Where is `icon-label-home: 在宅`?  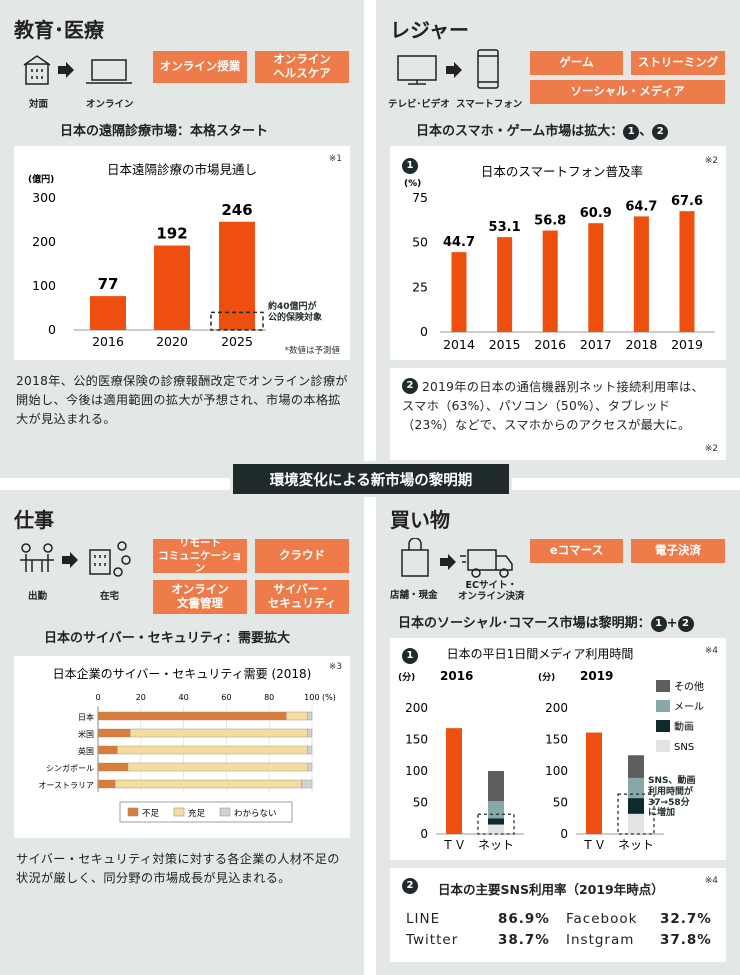 icon-label-home: 在宅 is located at coordinates (110, 596).